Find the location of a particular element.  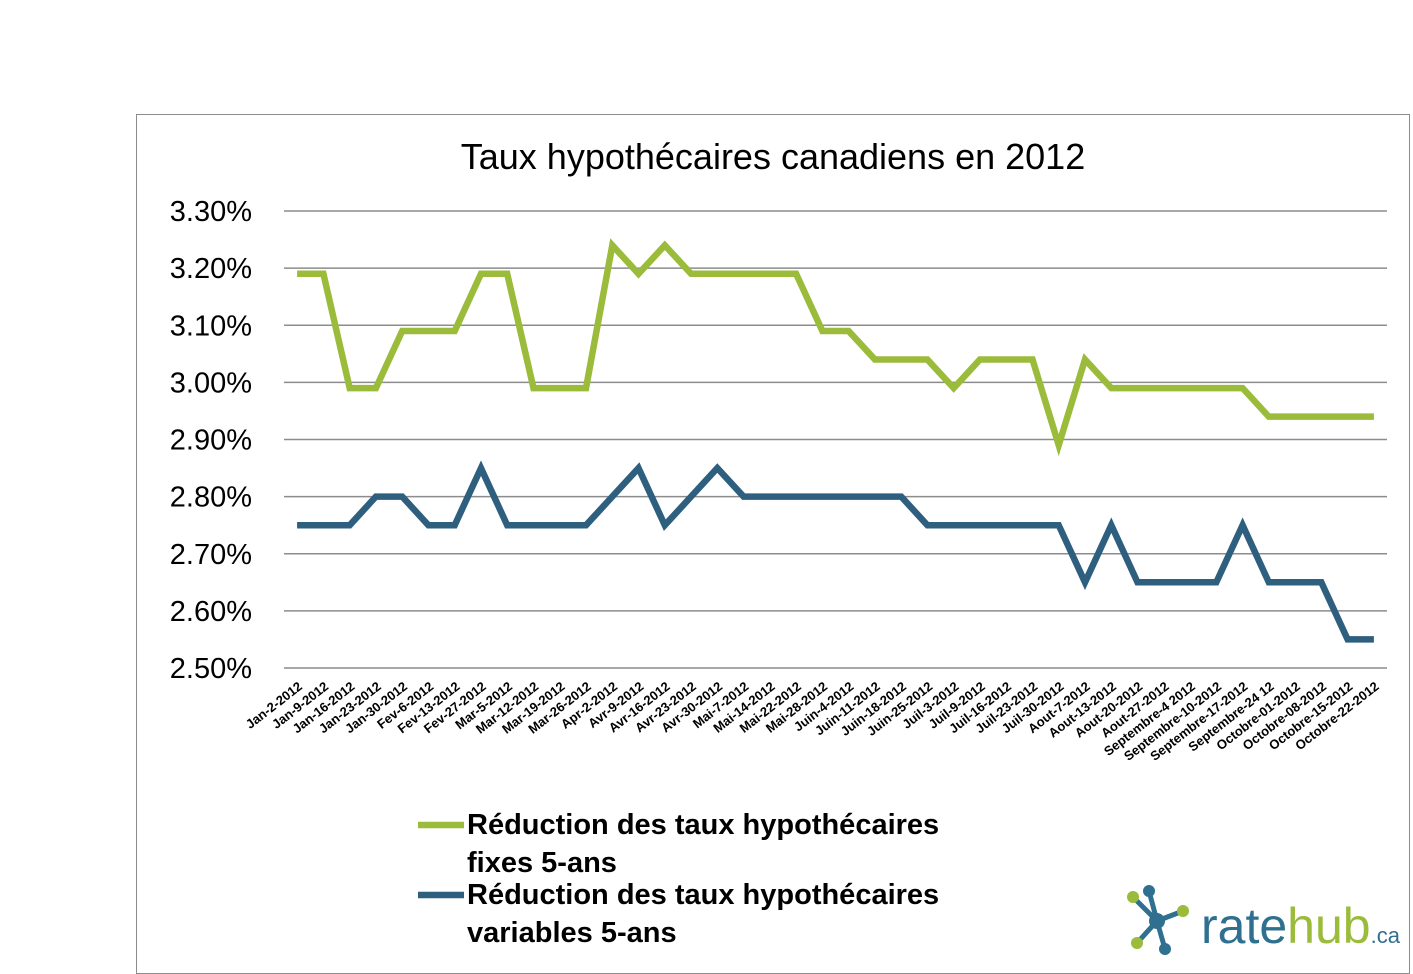

logo-text-rate: rate is located at coordinates (1244, 926).